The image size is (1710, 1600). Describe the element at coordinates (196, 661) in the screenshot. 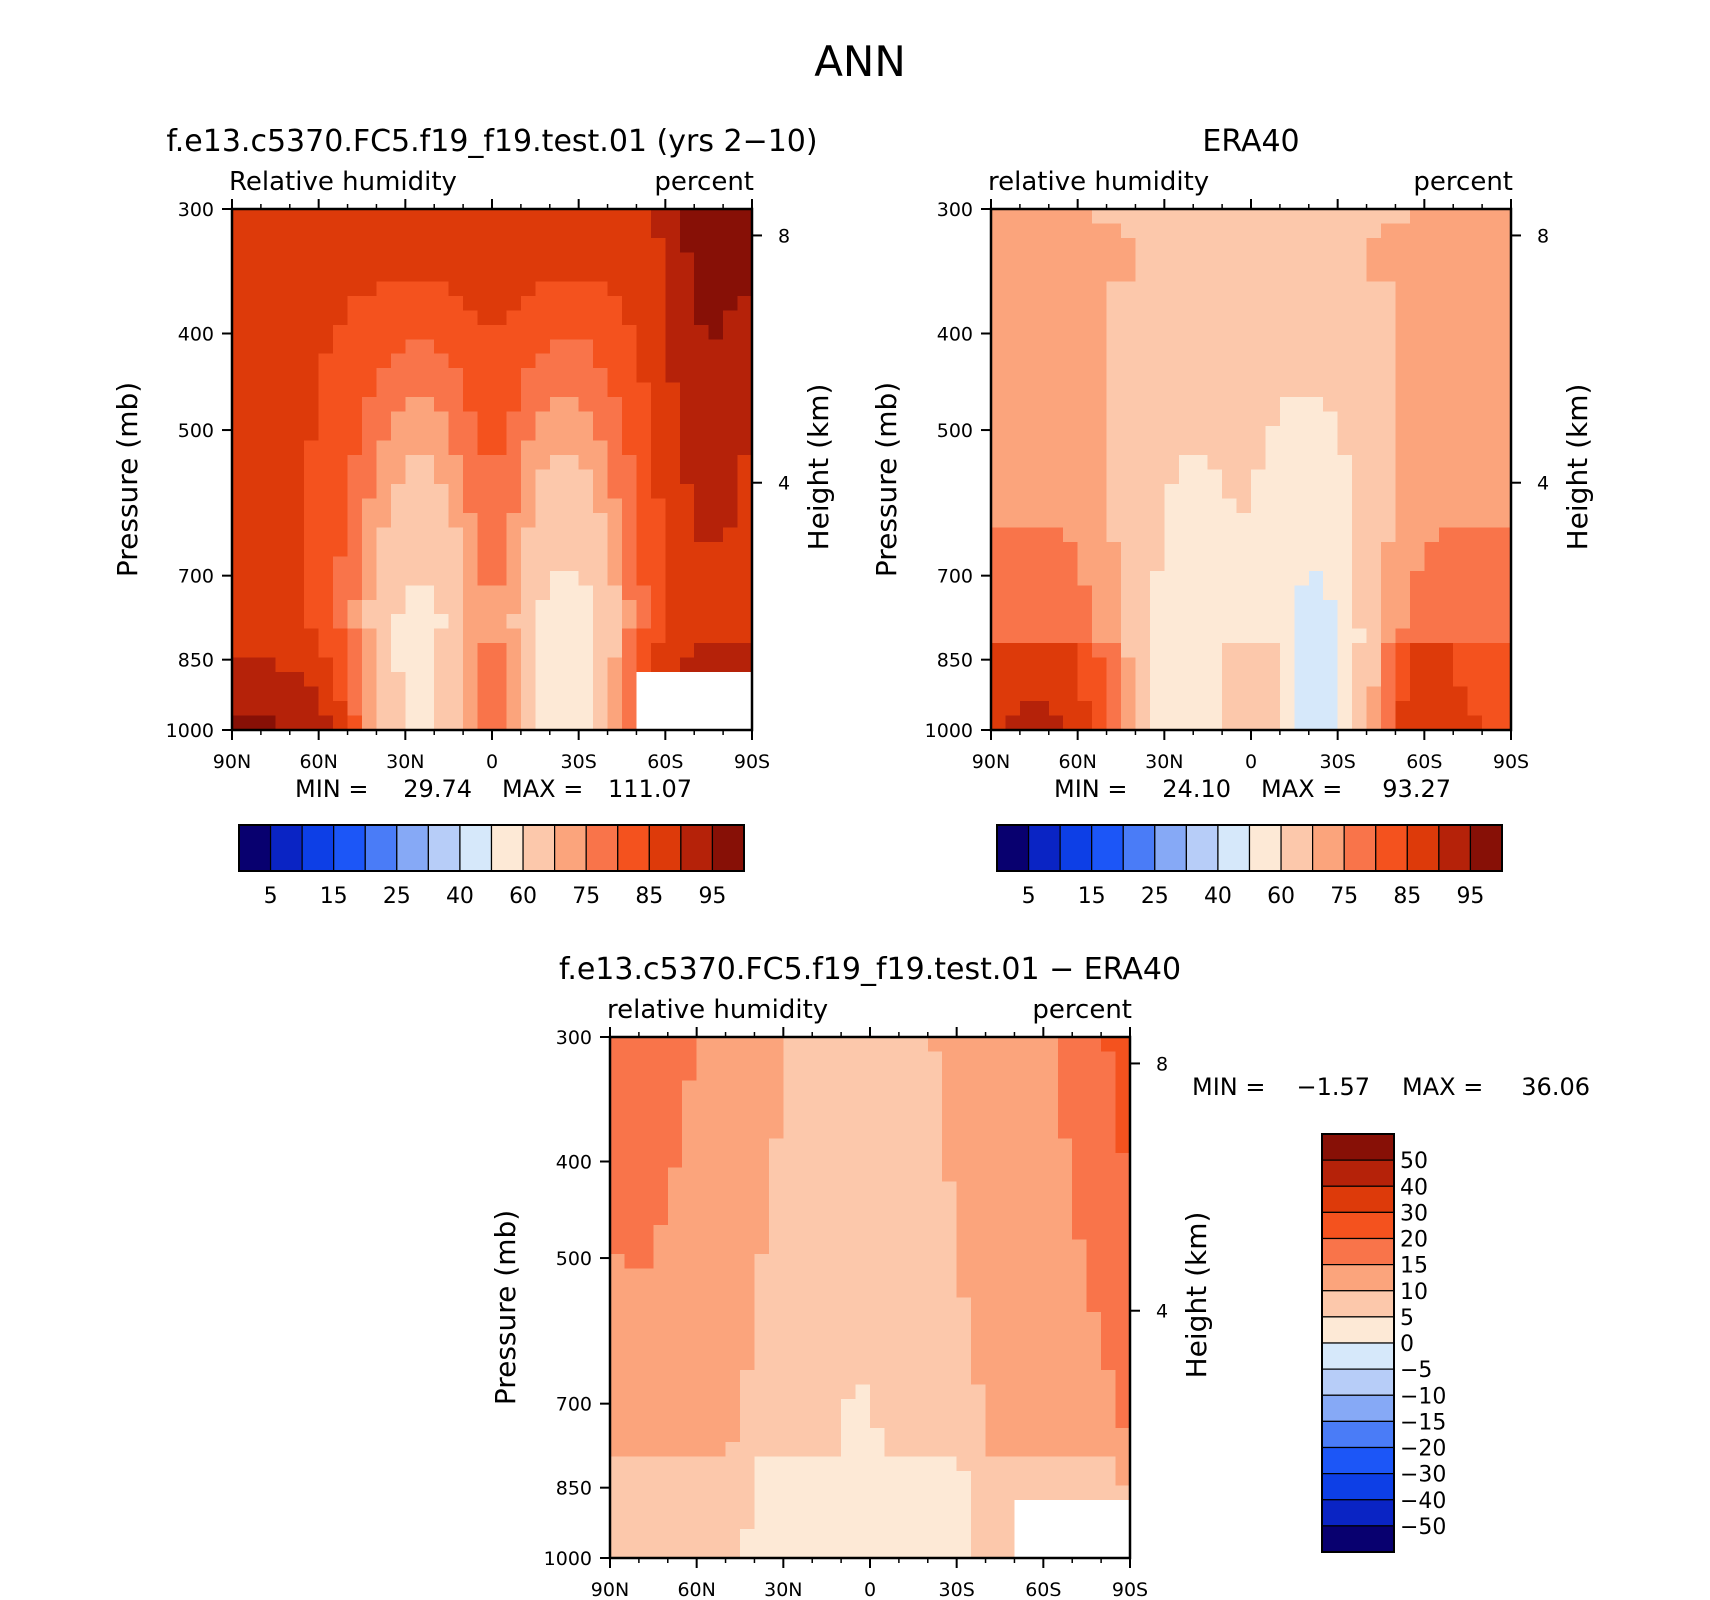

I see `y-tick-label: 850` at that location.